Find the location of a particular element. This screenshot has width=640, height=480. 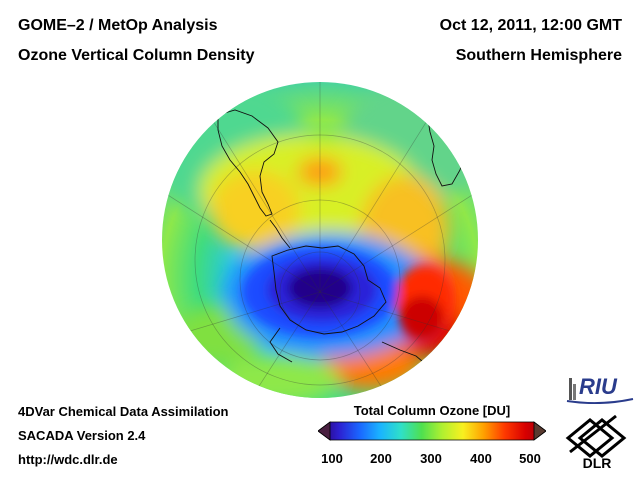

colorbar-tick: 200 is located at coordinates (381, 458).